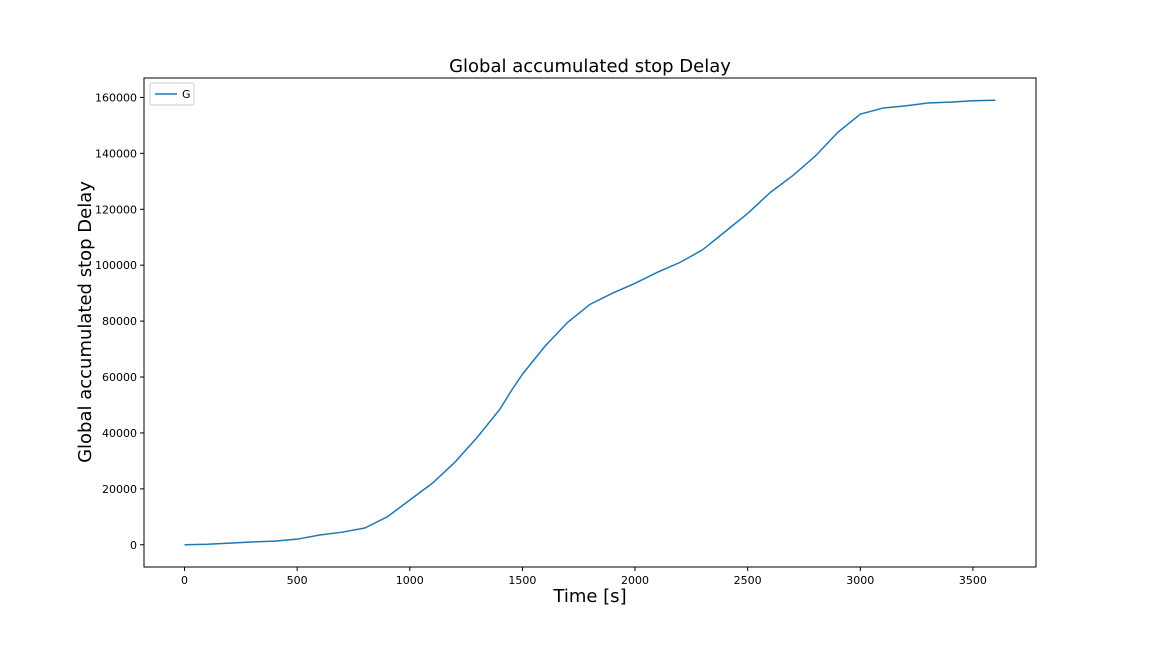  I want to click on y-tick-label: 100000, so click(116, 265).